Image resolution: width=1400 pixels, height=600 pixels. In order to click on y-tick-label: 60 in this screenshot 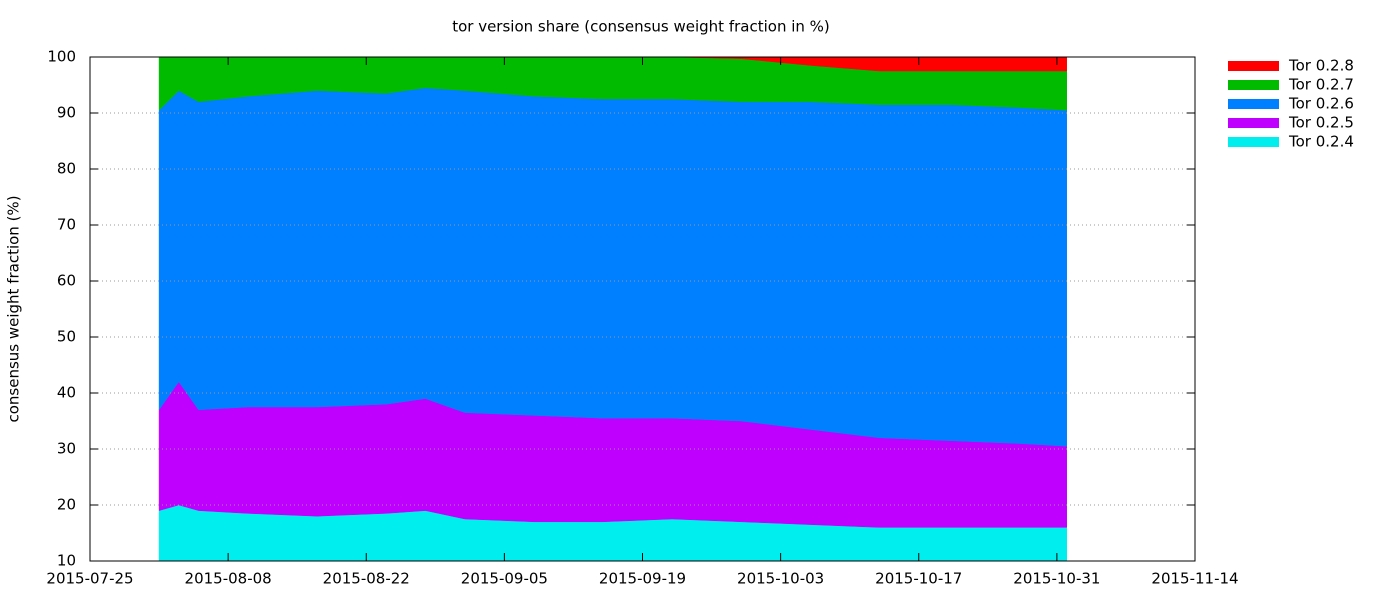, I will do `click(66, 281)`.